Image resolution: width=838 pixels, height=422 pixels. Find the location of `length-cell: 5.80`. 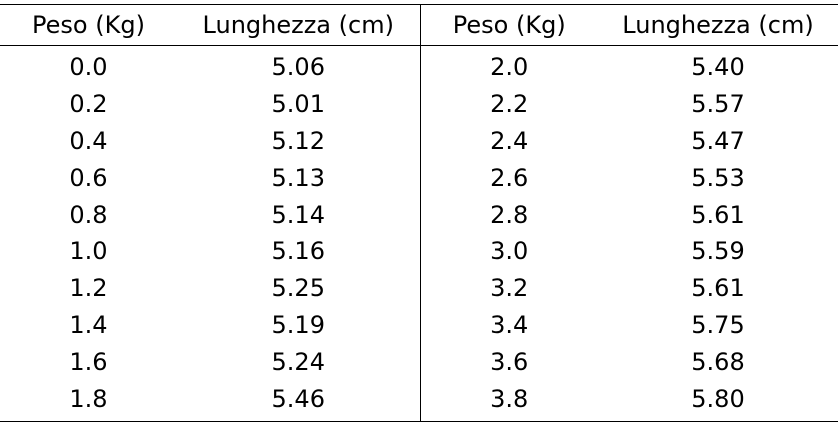

length-cell: 5.80 is located at coordinates (718, 401).